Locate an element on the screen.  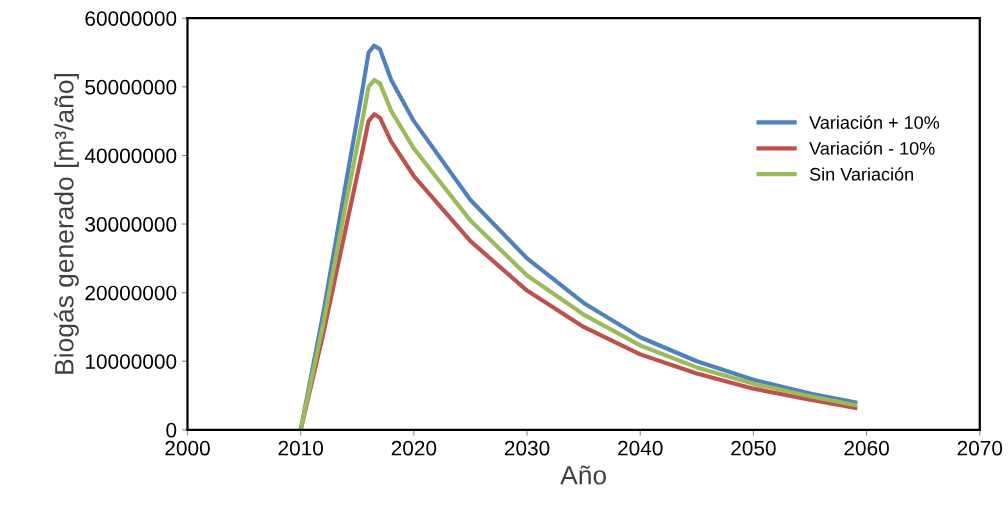
y-tick-label: 40000000 is located at coordinates (130, 156).